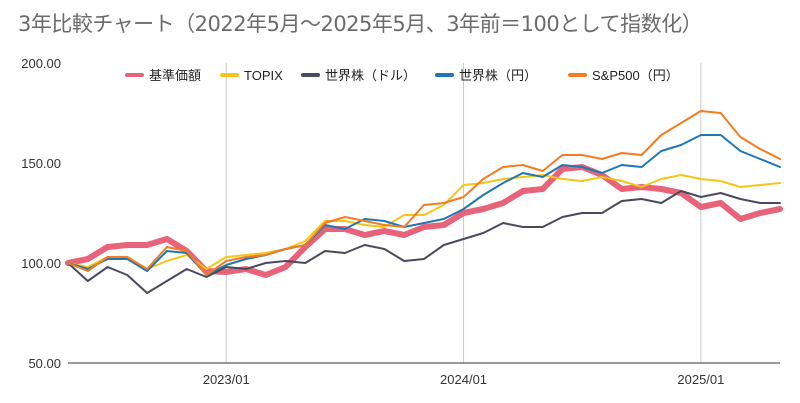 This screenshot has width=800, height=403. Describe the element at coordinates (370, 75) in the screenshot. I see `legend-label: 世界株（ドル）` at that location.